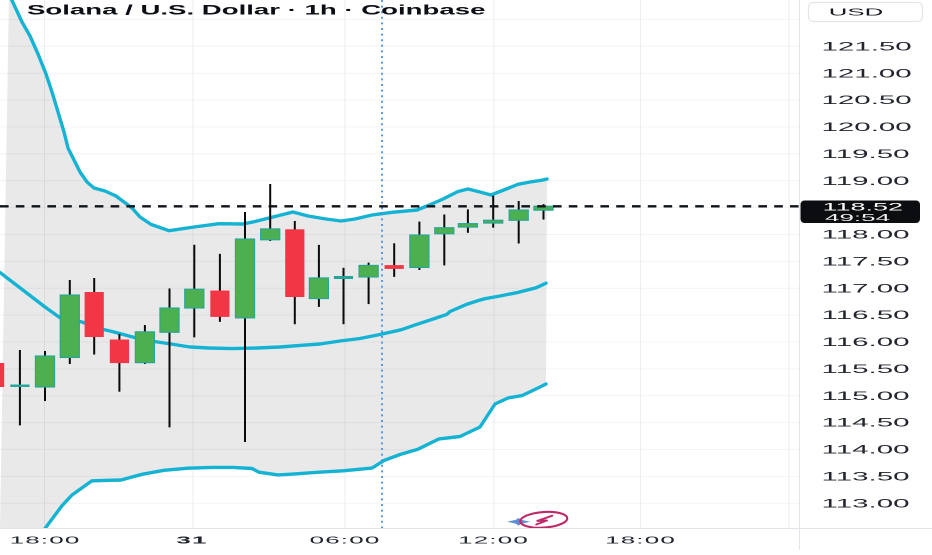 The image size is (932, 555). What do you see at coordinates (863, 207) in the screenshot?
I see `svg-text: 118.52` at bounding box center [863, 207].